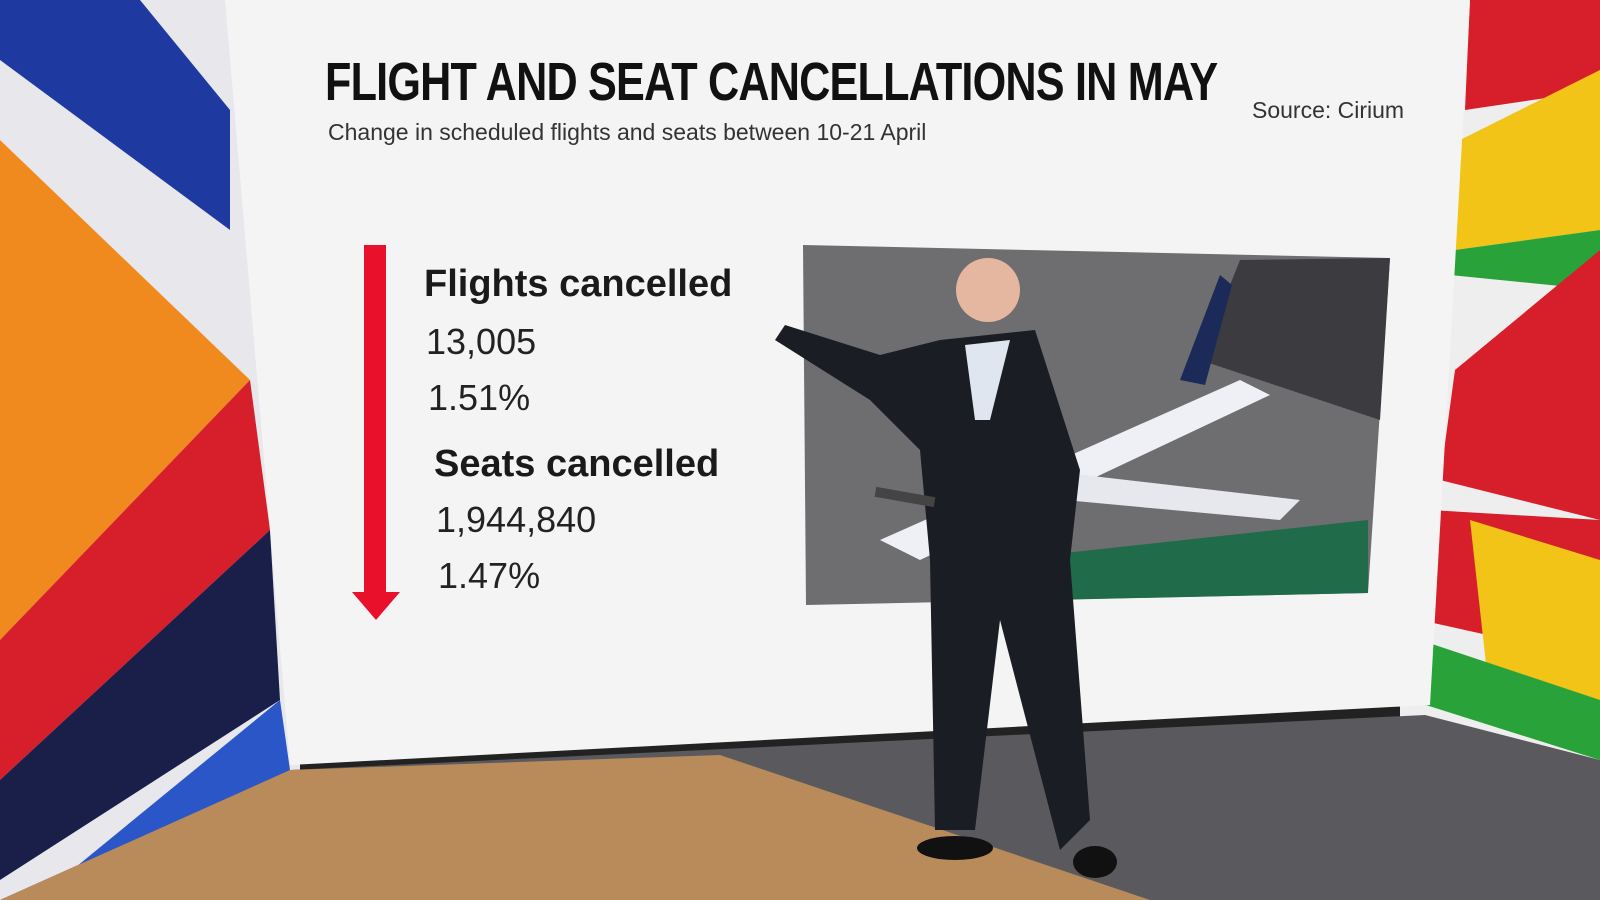  I want to click on stat-label: Seats cancelled, so click(576, 464).